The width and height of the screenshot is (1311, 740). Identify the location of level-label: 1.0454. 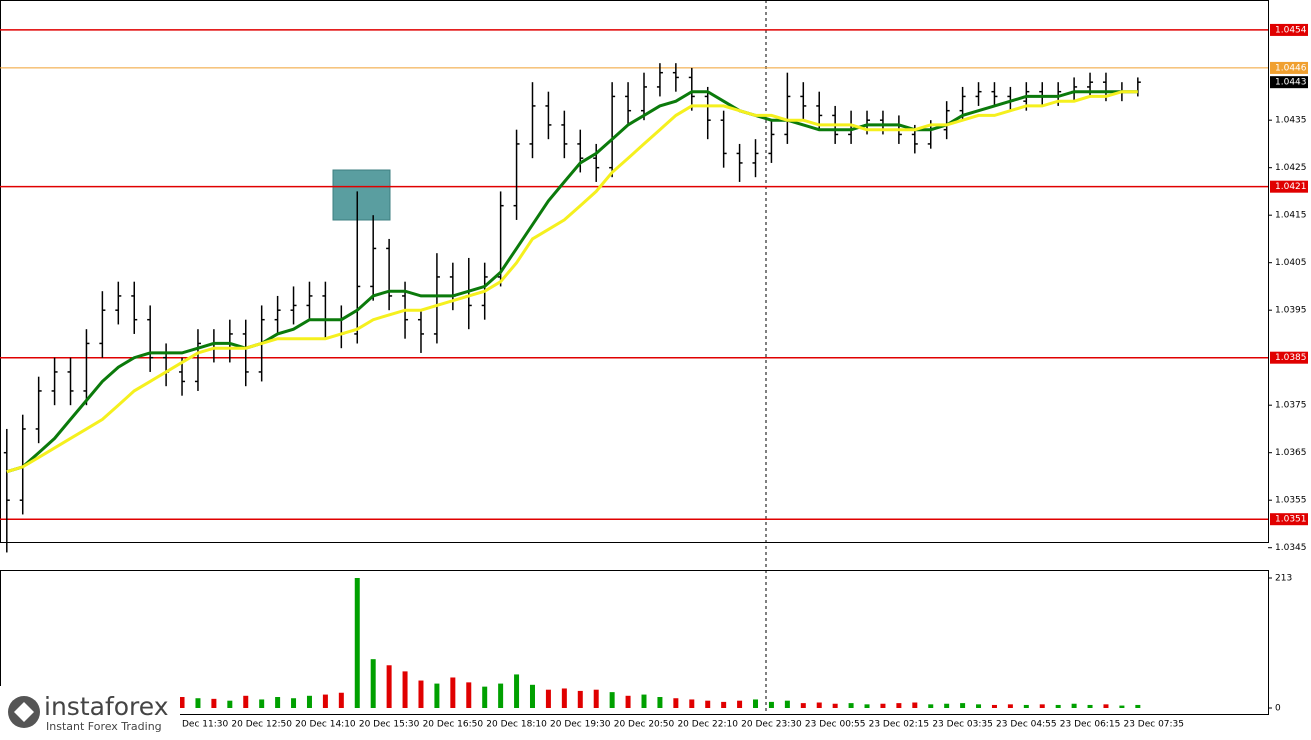
(1291, 30).